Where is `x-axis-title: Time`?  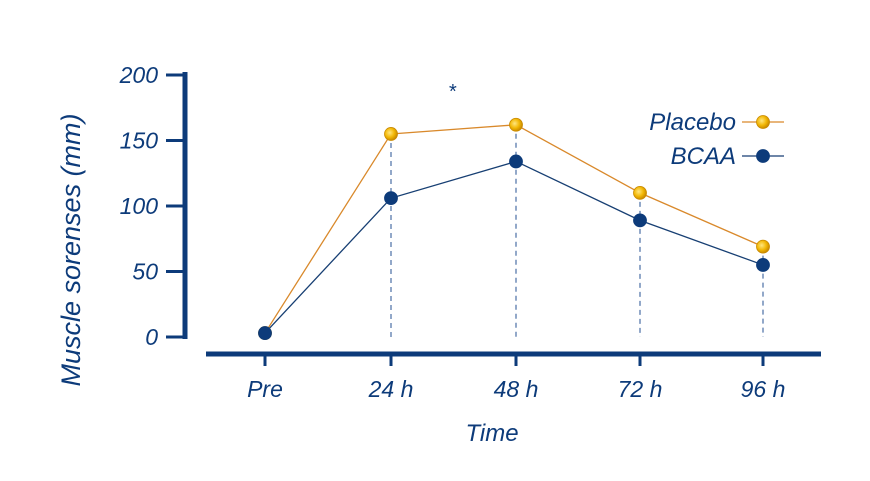
x-axis-title: Time is located at coordinates (491, 433).